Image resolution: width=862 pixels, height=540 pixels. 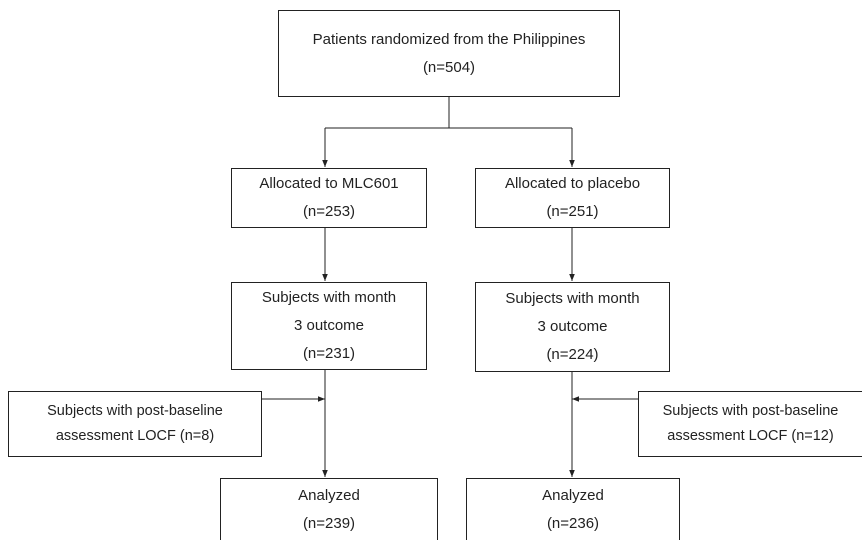 I want to click on box-text: assessment LOCF (n=8), so click(x=135, y=436).